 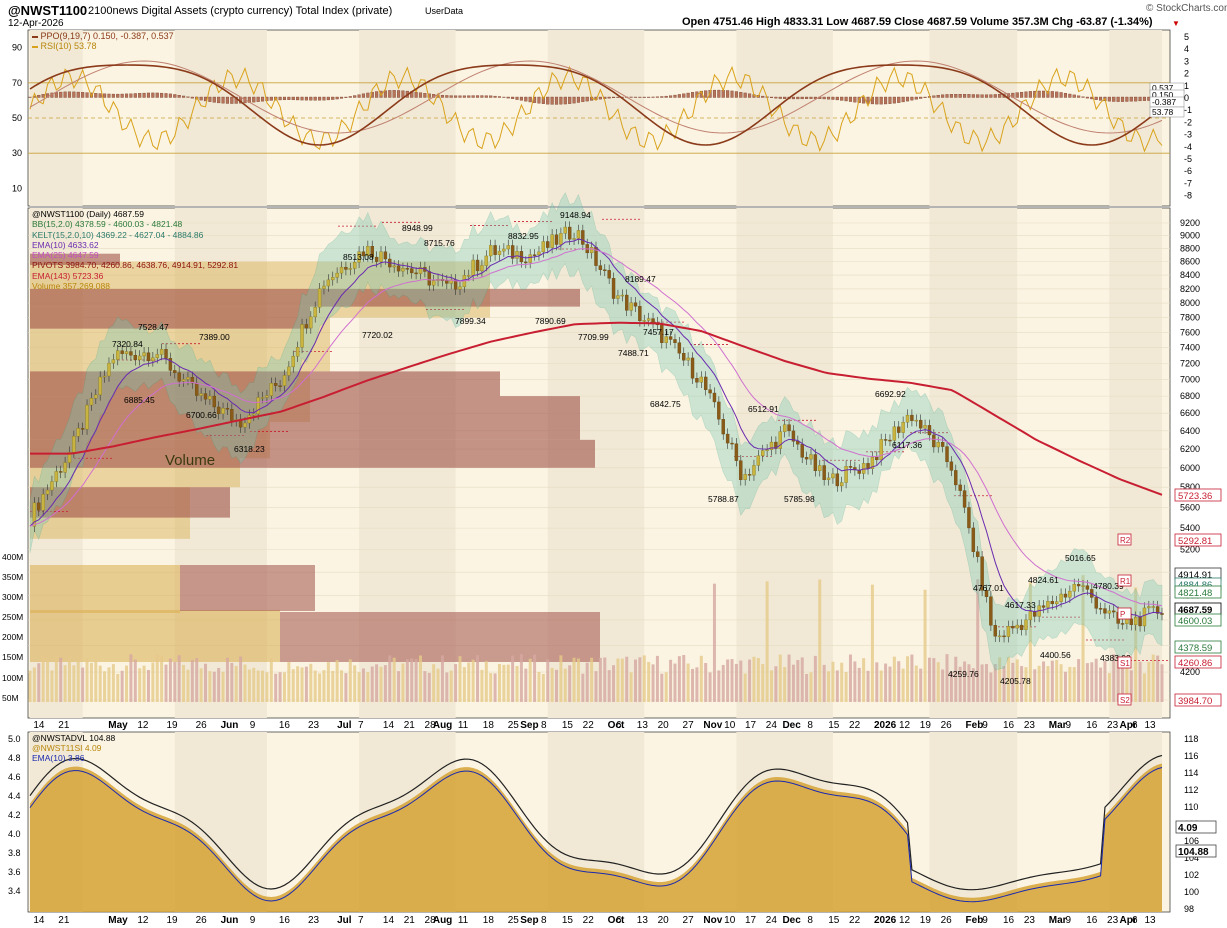 What do you see at coordinates (905, 920) in the screenshot?
I see `x-axis-label-bottom: 12` at bounding box center [905, 920].